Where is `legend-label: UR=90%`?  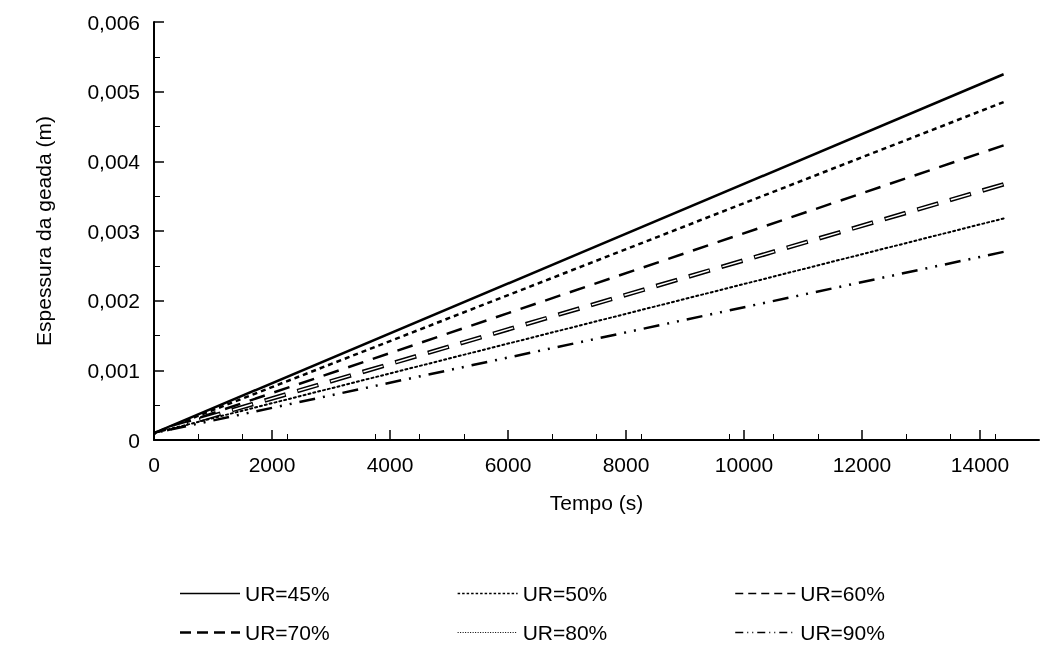
legend-label: UR=90% is located at coordinates (842, 632).